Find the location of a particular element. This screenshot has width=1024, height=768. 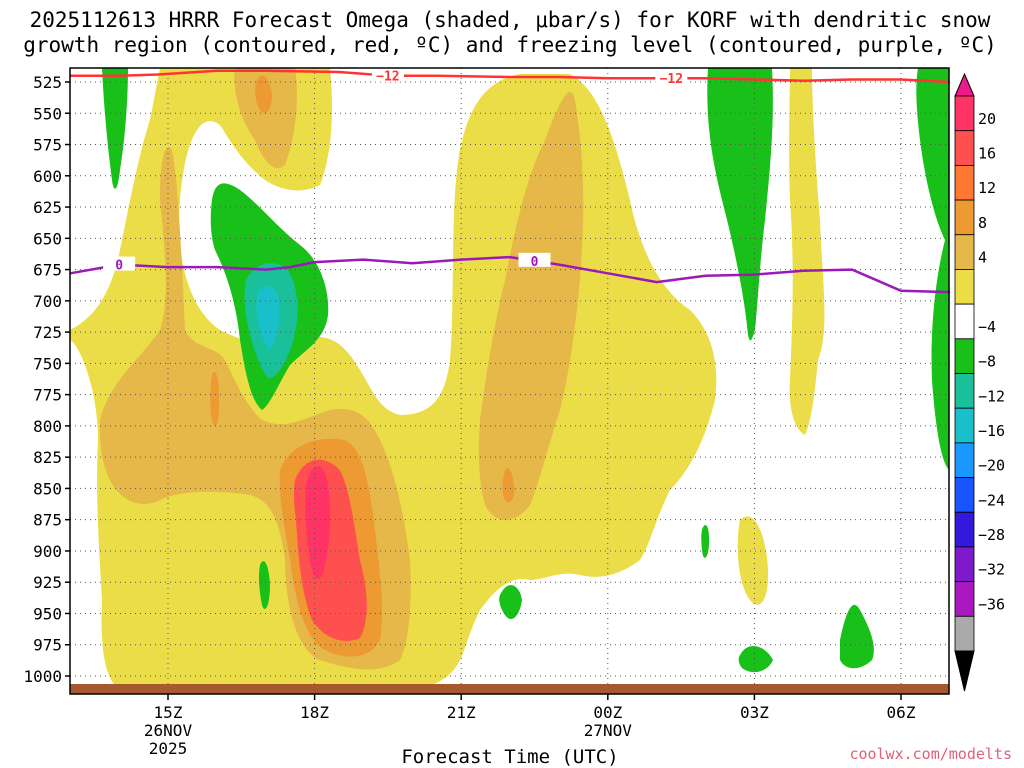

colorbar-label: 4 is located at coordinates (982, 258).